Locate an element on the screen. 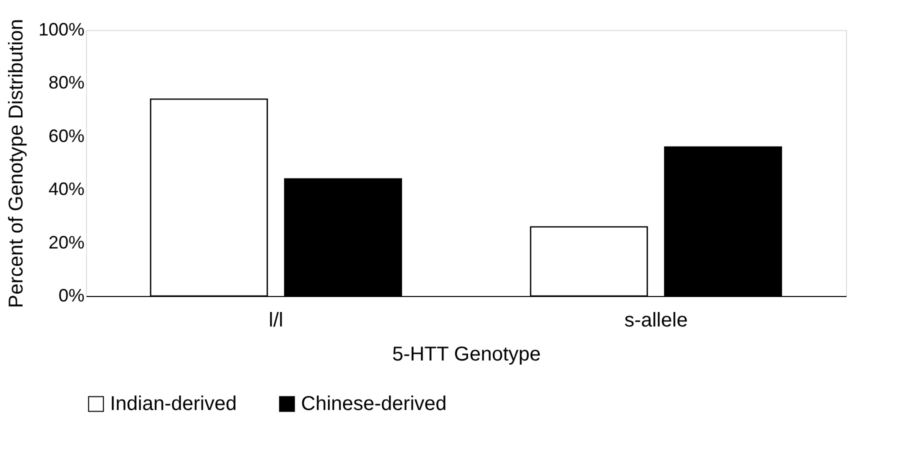  y-axis-title: Percent of Genotype Distribution is located at coordinates (16, 163).